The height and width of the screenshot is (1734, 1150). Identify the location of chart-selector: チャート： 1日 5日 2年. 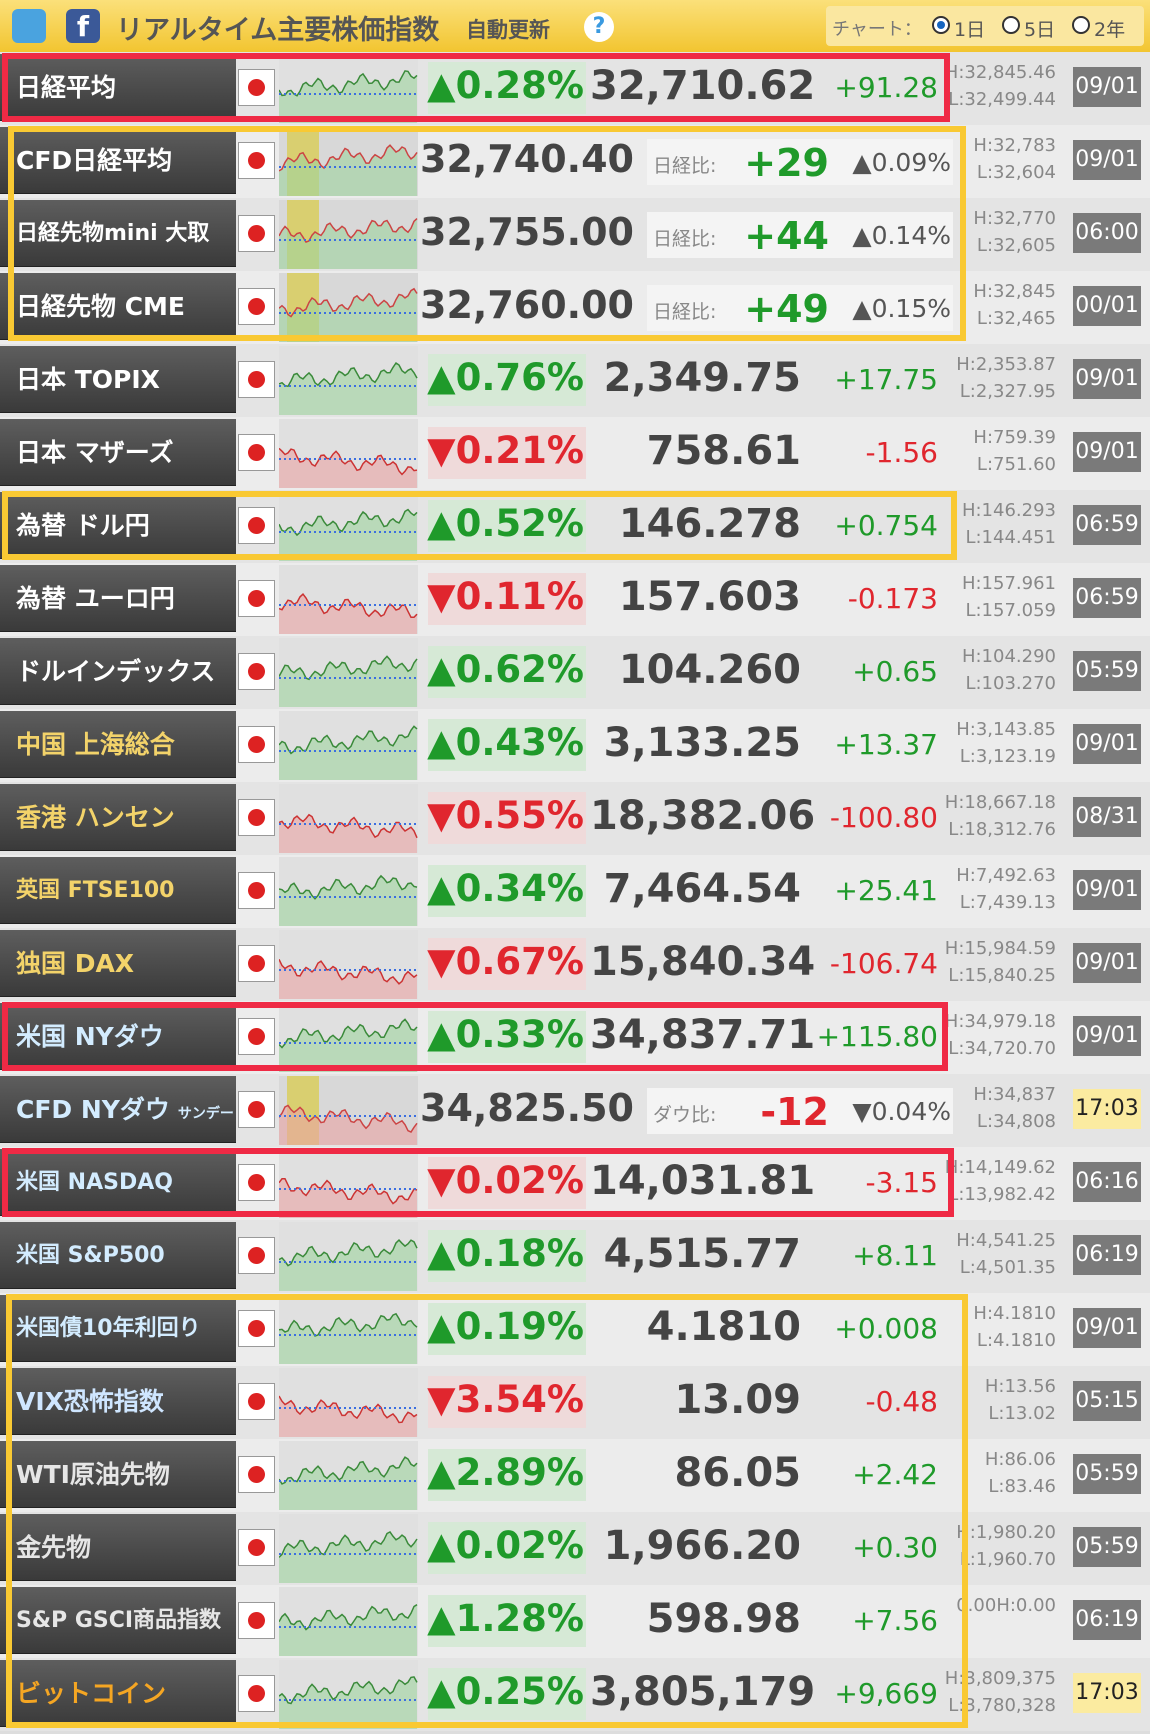
(985, 26).